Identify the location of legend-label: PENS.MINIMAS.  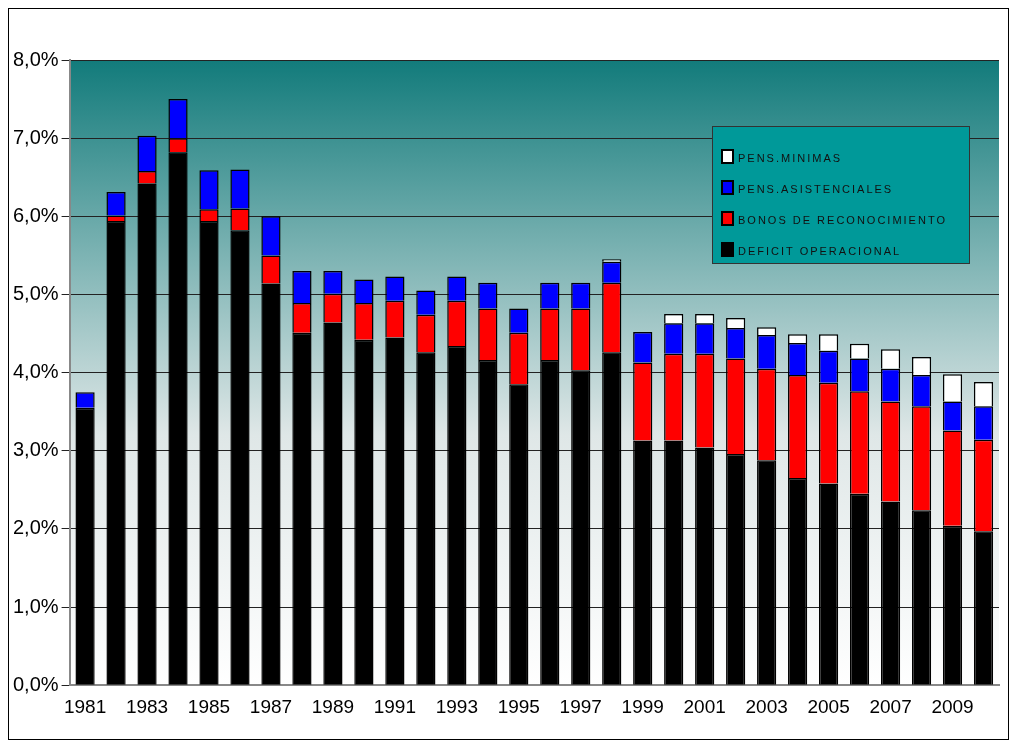
(790, 158).